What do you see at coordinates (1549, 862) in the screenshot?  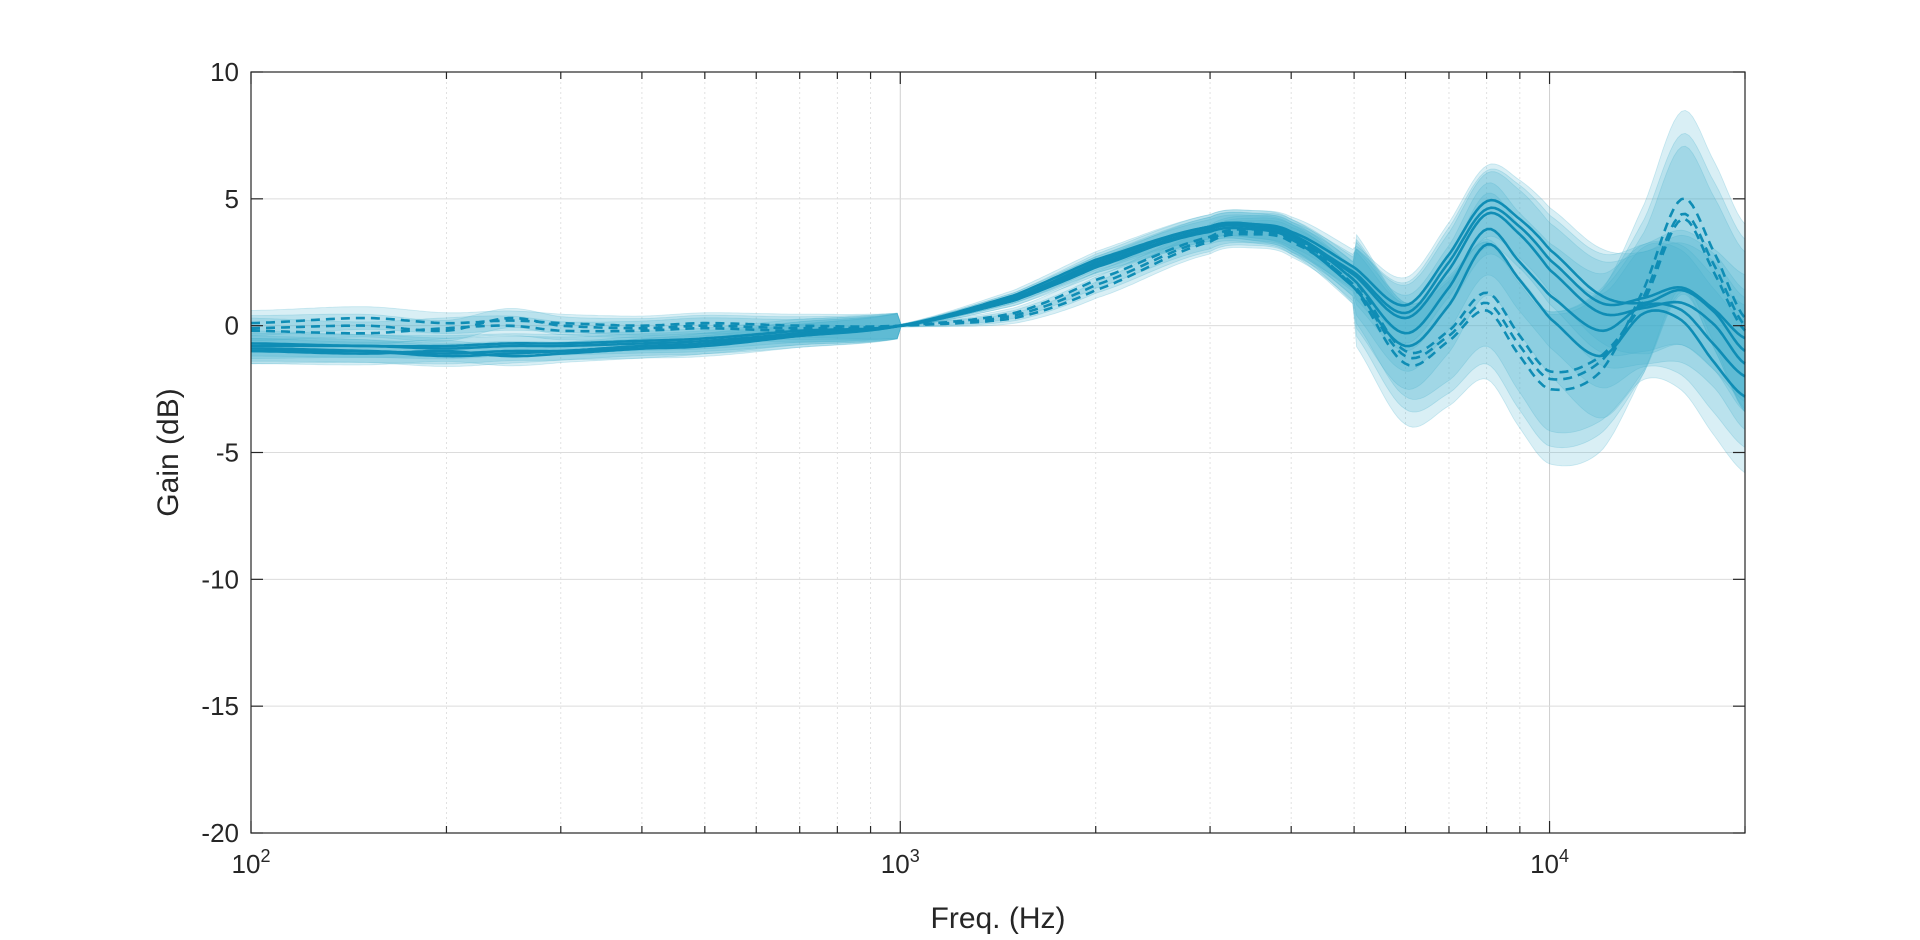 I see `x-tick-label: 10⁴` at bounding box center [1549, 862].